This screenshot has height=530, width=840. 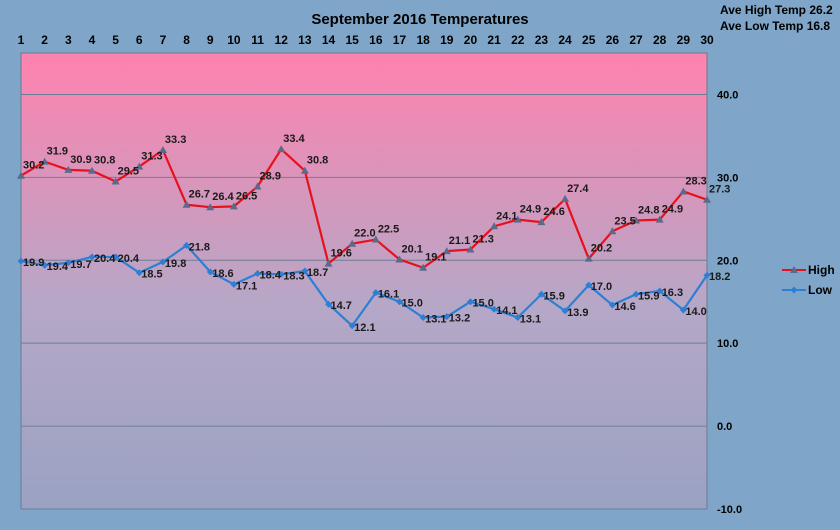 I want to click on data-label: 14.0, so click(x=695, y=312).